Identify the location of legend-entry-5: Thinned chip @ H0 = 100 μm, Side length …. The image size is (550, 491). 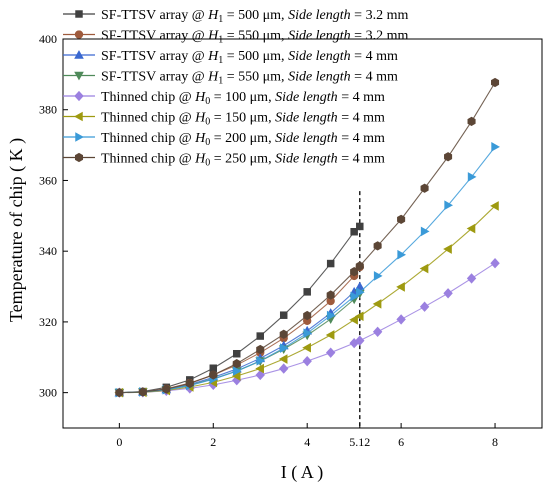
(224, 98).